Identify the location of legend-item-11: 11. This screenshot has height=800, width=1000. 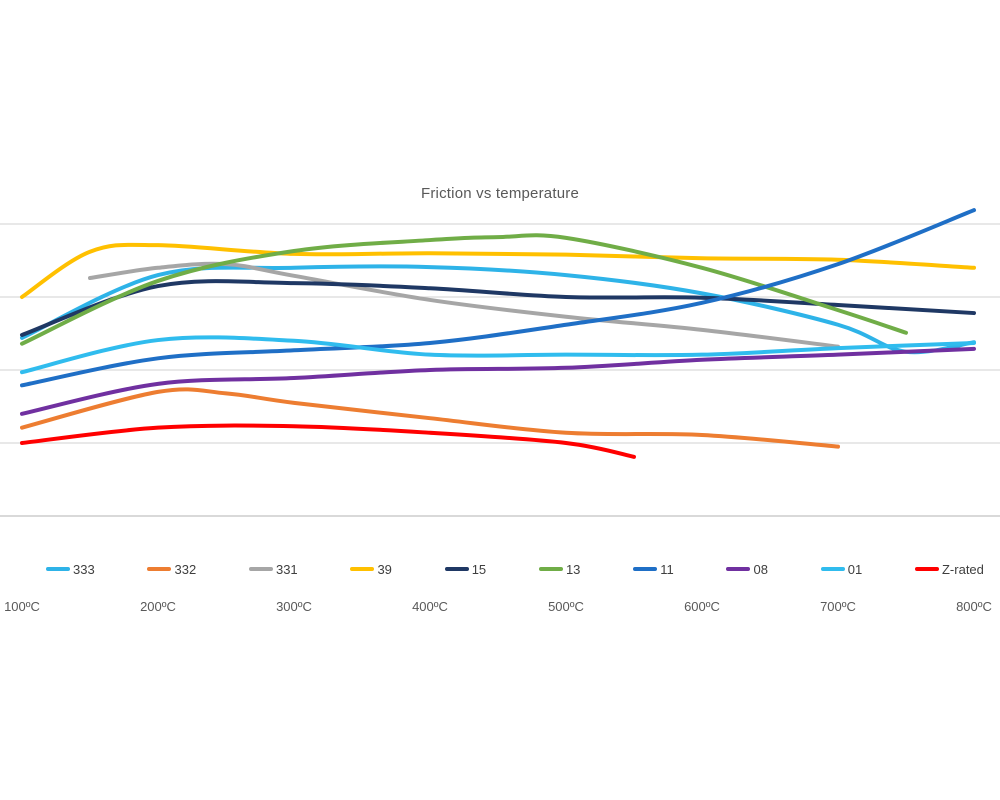
(653, 569).